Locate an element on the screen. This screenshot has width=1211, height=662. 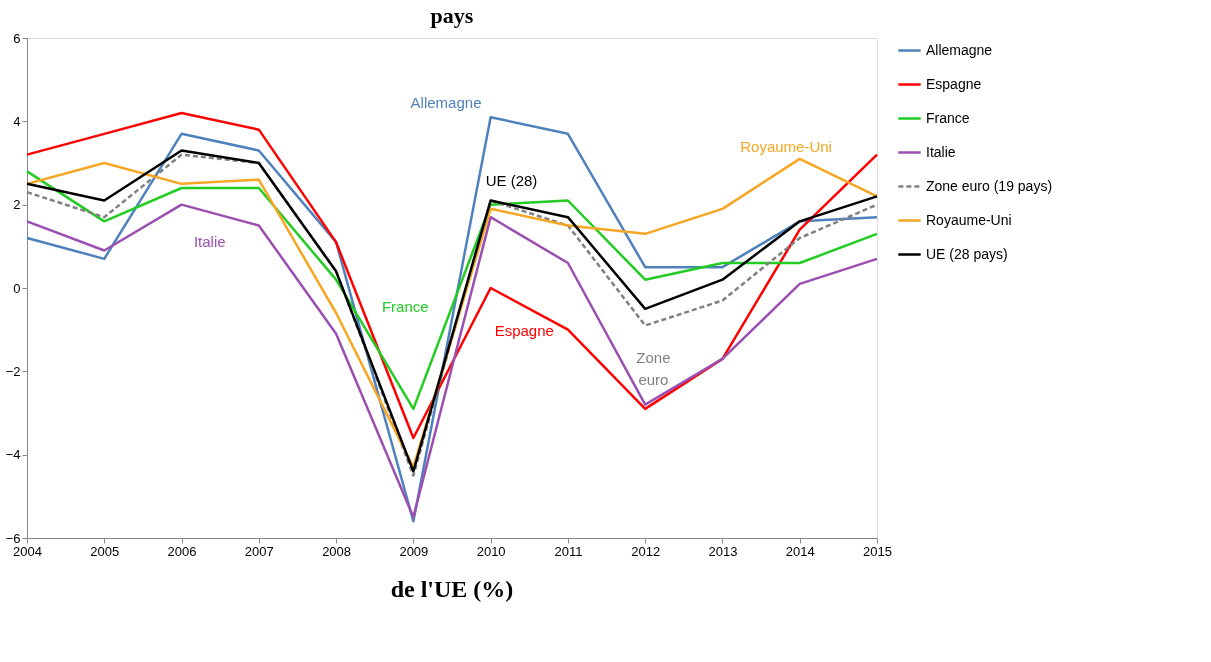
y-tick-label: 0 is located at coordinates (17, 288).